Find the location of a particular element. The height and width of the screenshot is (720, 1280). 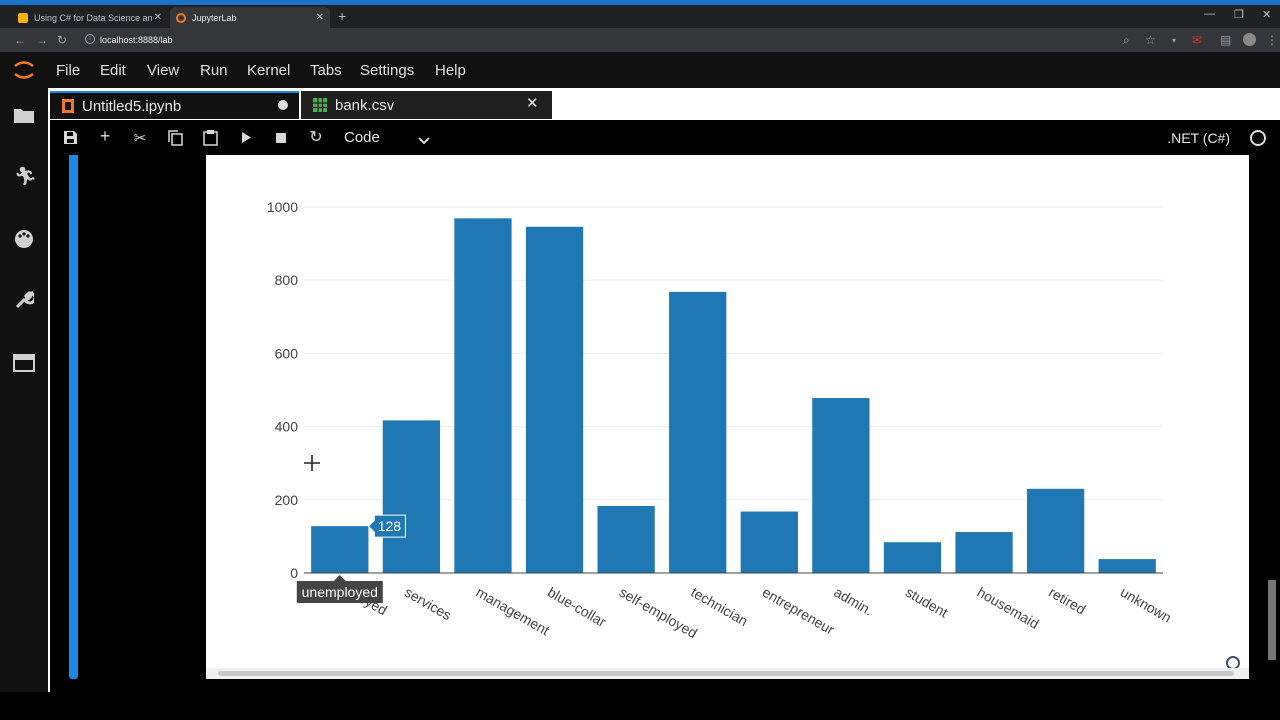

tab-untitled5: Untitled5.ipynb is located at coordinates (174, 105).